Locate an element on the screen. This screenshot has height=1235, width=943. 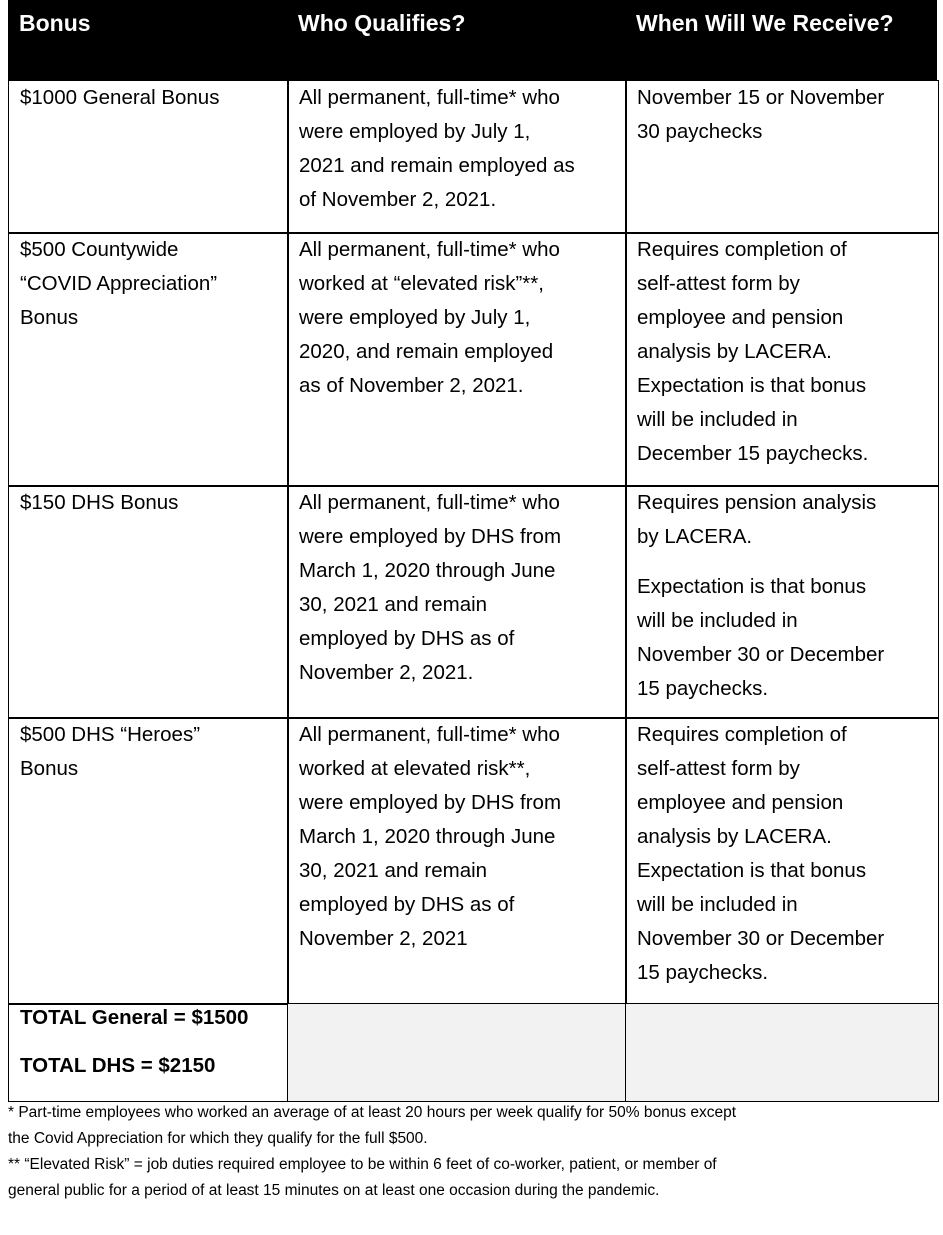
text-line: $500 DHS “Heroes” is located at coordinates (110, 734).